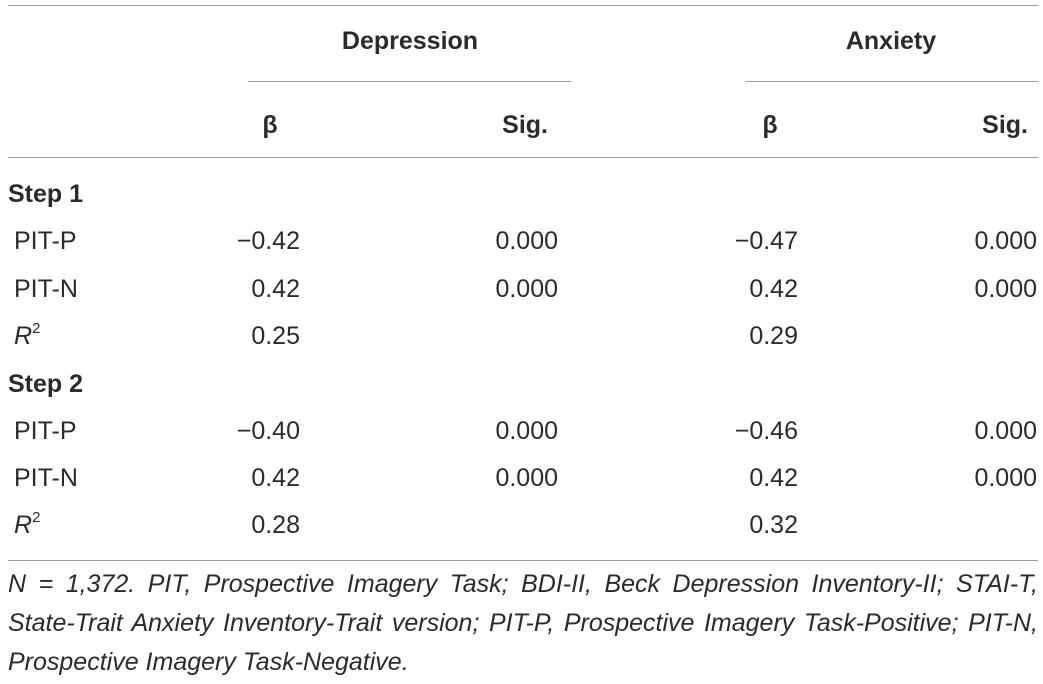 This screenshot has height=684, width=1043. I want to click on subheader-anxiety-sig: Sig., so click(1005, 125).